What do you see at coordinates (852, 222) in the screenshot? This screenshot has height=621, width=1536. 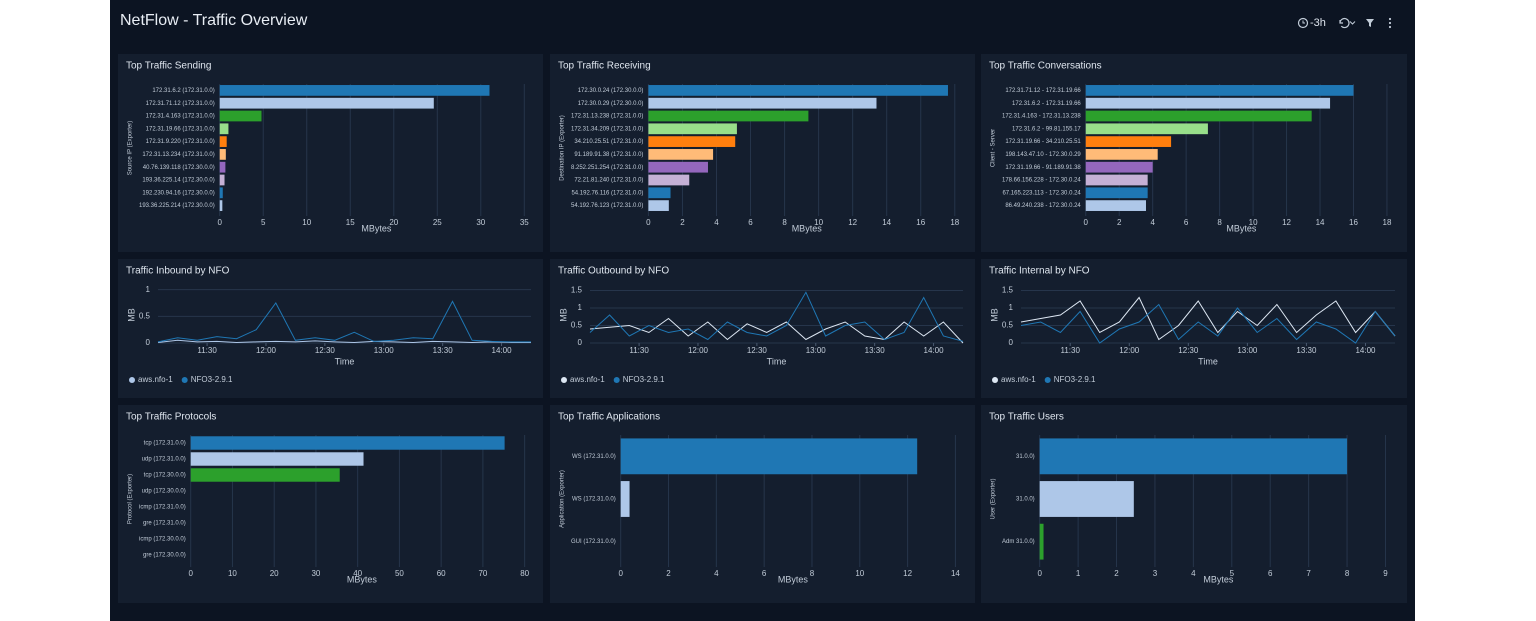 I see `x-tick-label: 12` at bounding box center [852, 222].